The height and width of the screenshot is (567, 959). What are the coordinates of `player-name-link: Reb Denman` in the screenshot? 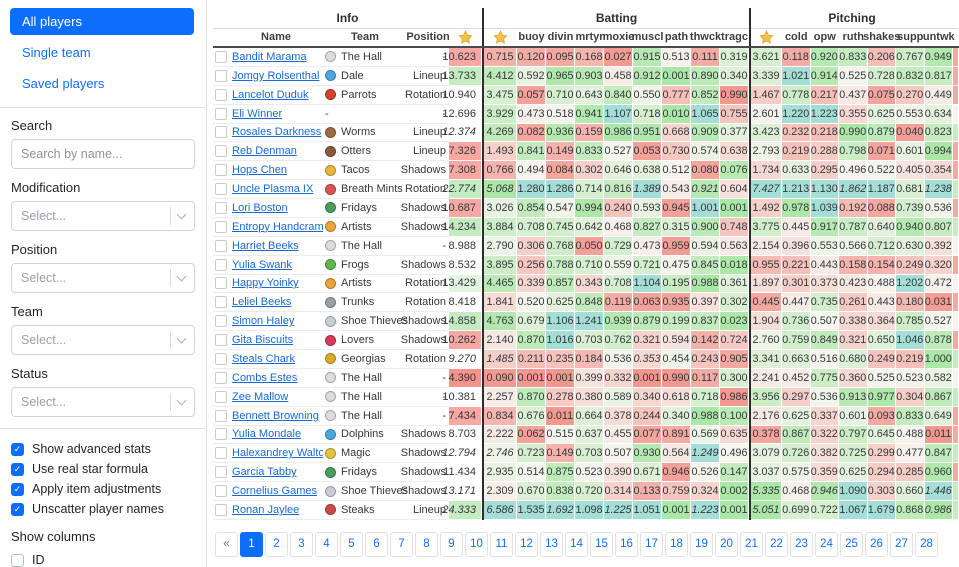 It's located at (264, 151).